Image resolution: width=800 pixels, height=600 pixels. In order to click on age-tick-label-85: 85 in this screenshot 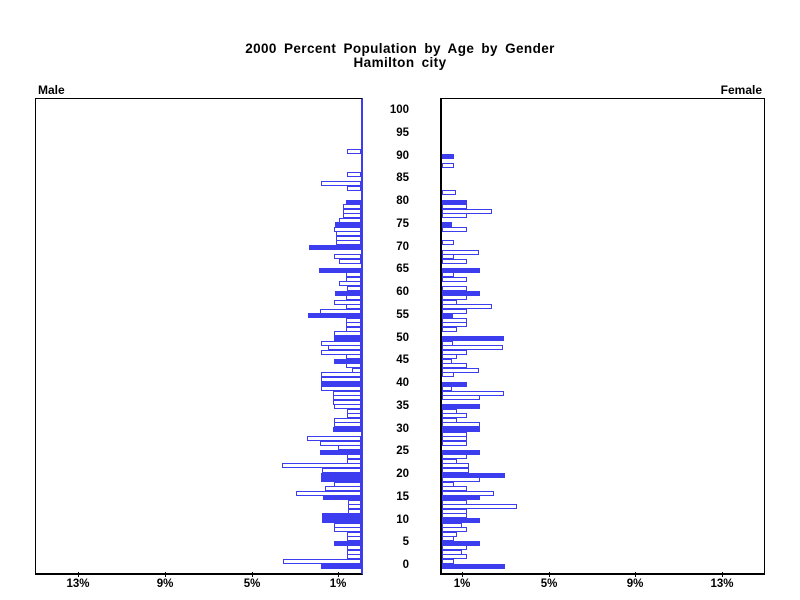, I will do `click(402, 178)`.